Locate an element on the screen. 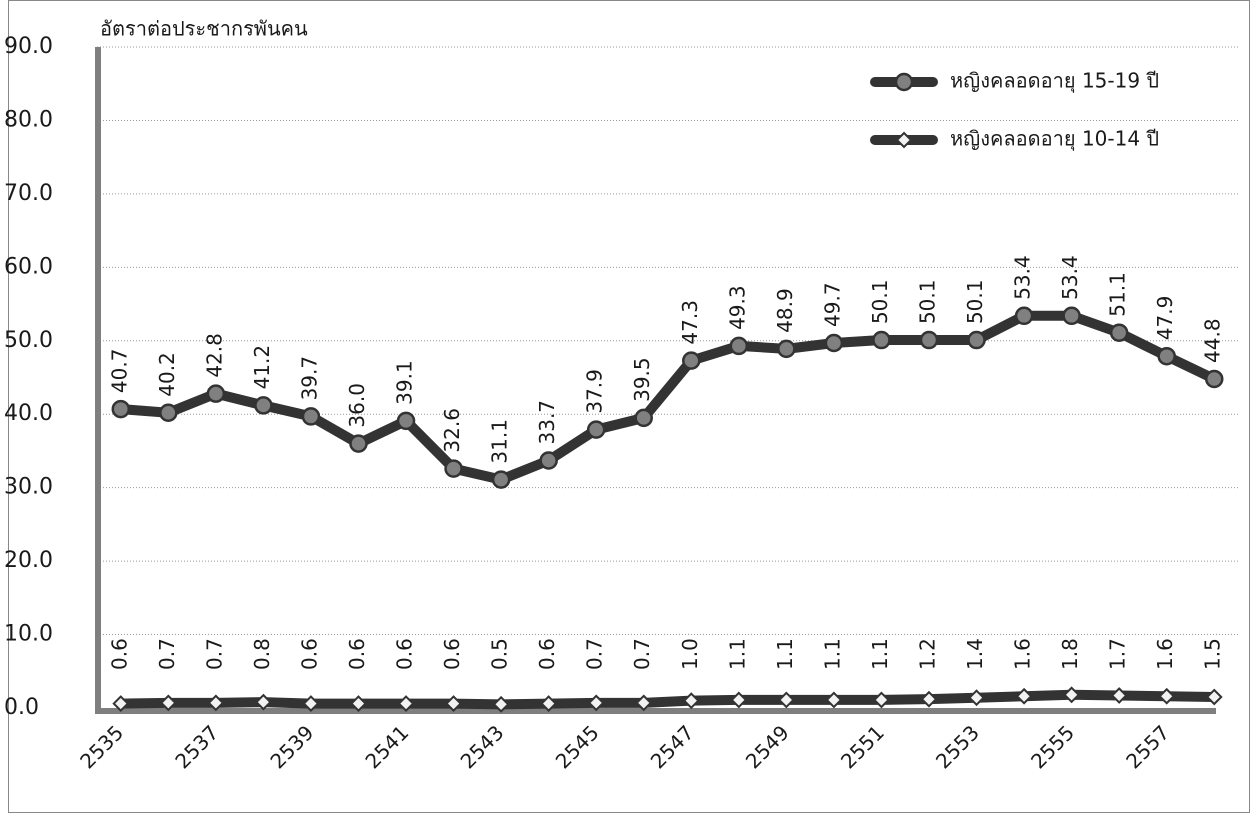 The image size is (1250, 813). x-tick-label: 2549 is located at coordinates (767, 746).